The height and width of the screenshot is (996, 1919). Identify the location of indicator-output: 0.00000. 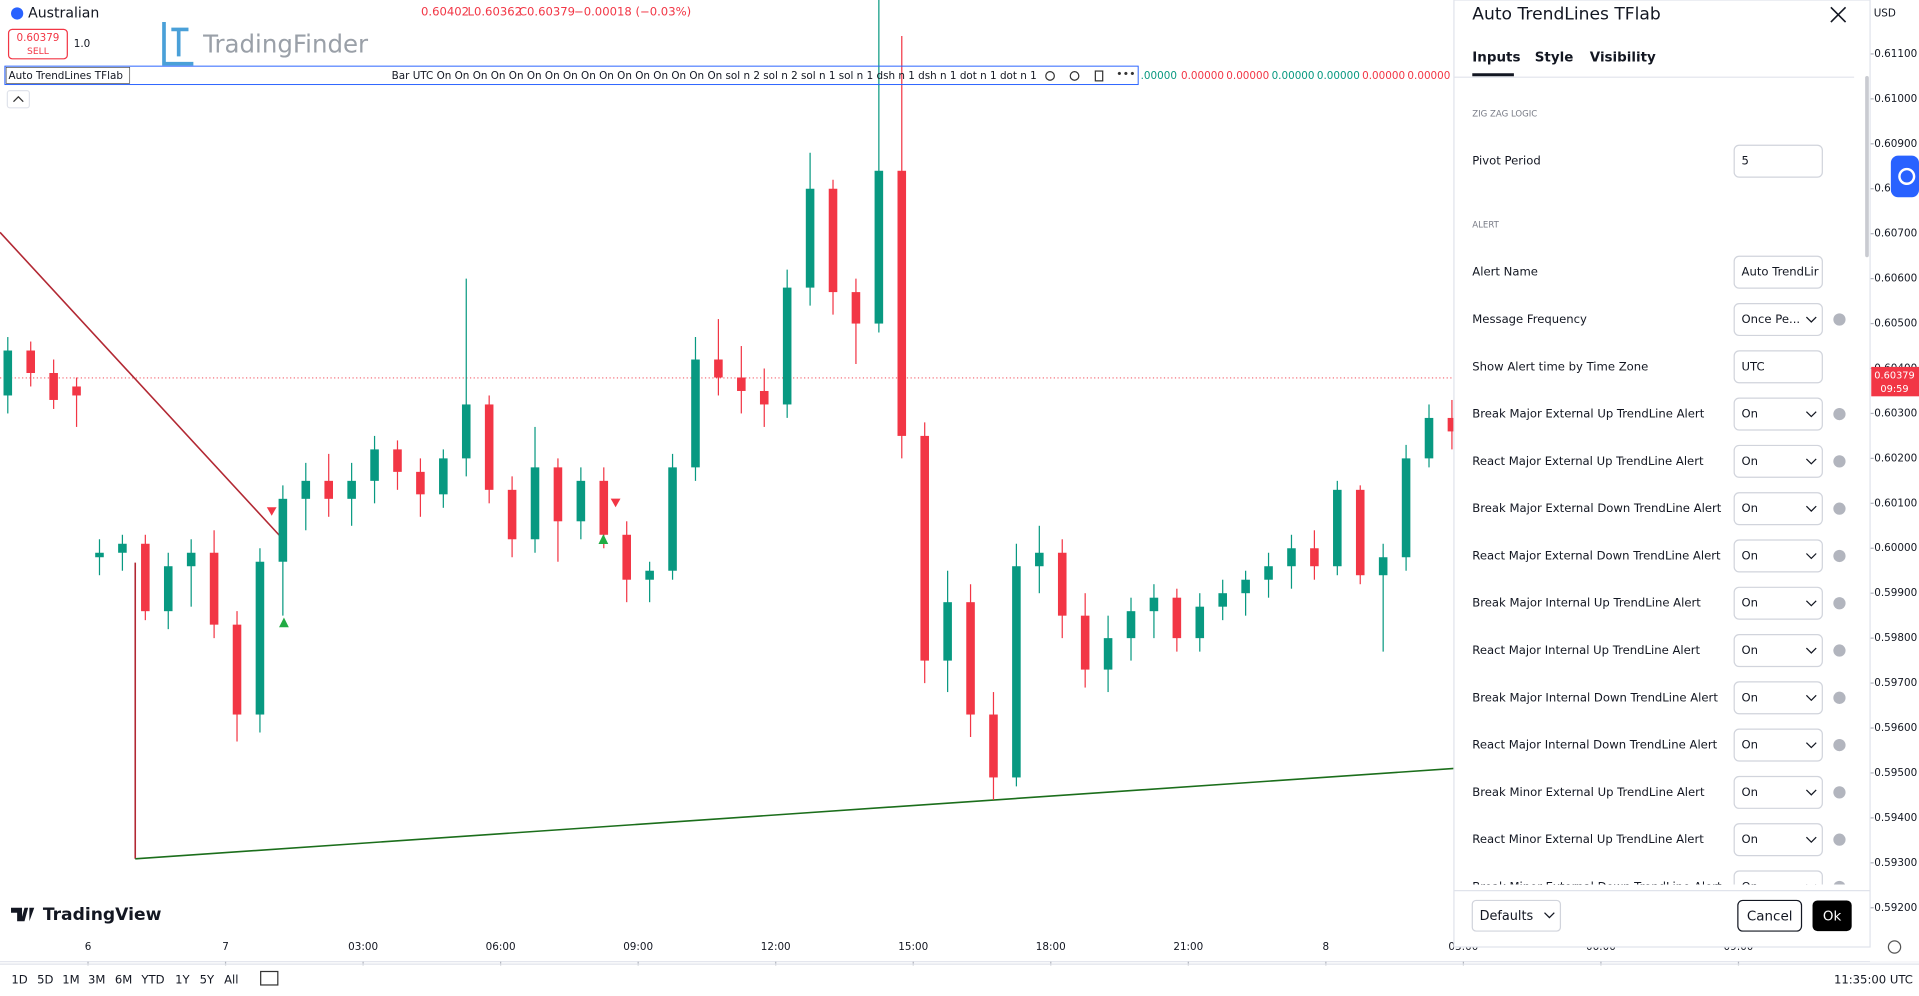
(1383, 76).